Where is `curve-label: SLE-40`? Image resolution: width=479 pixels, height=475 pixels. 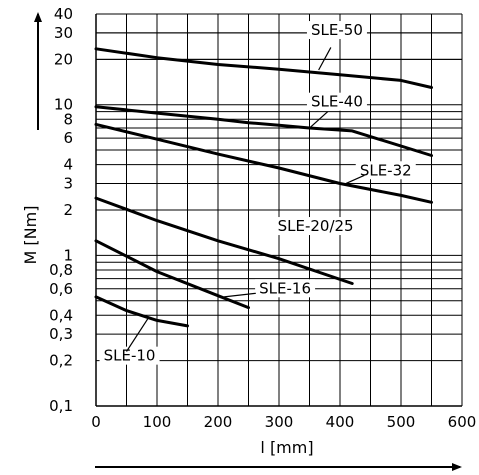 curve-label: SLE-40 is located at coordinates (337, 102).